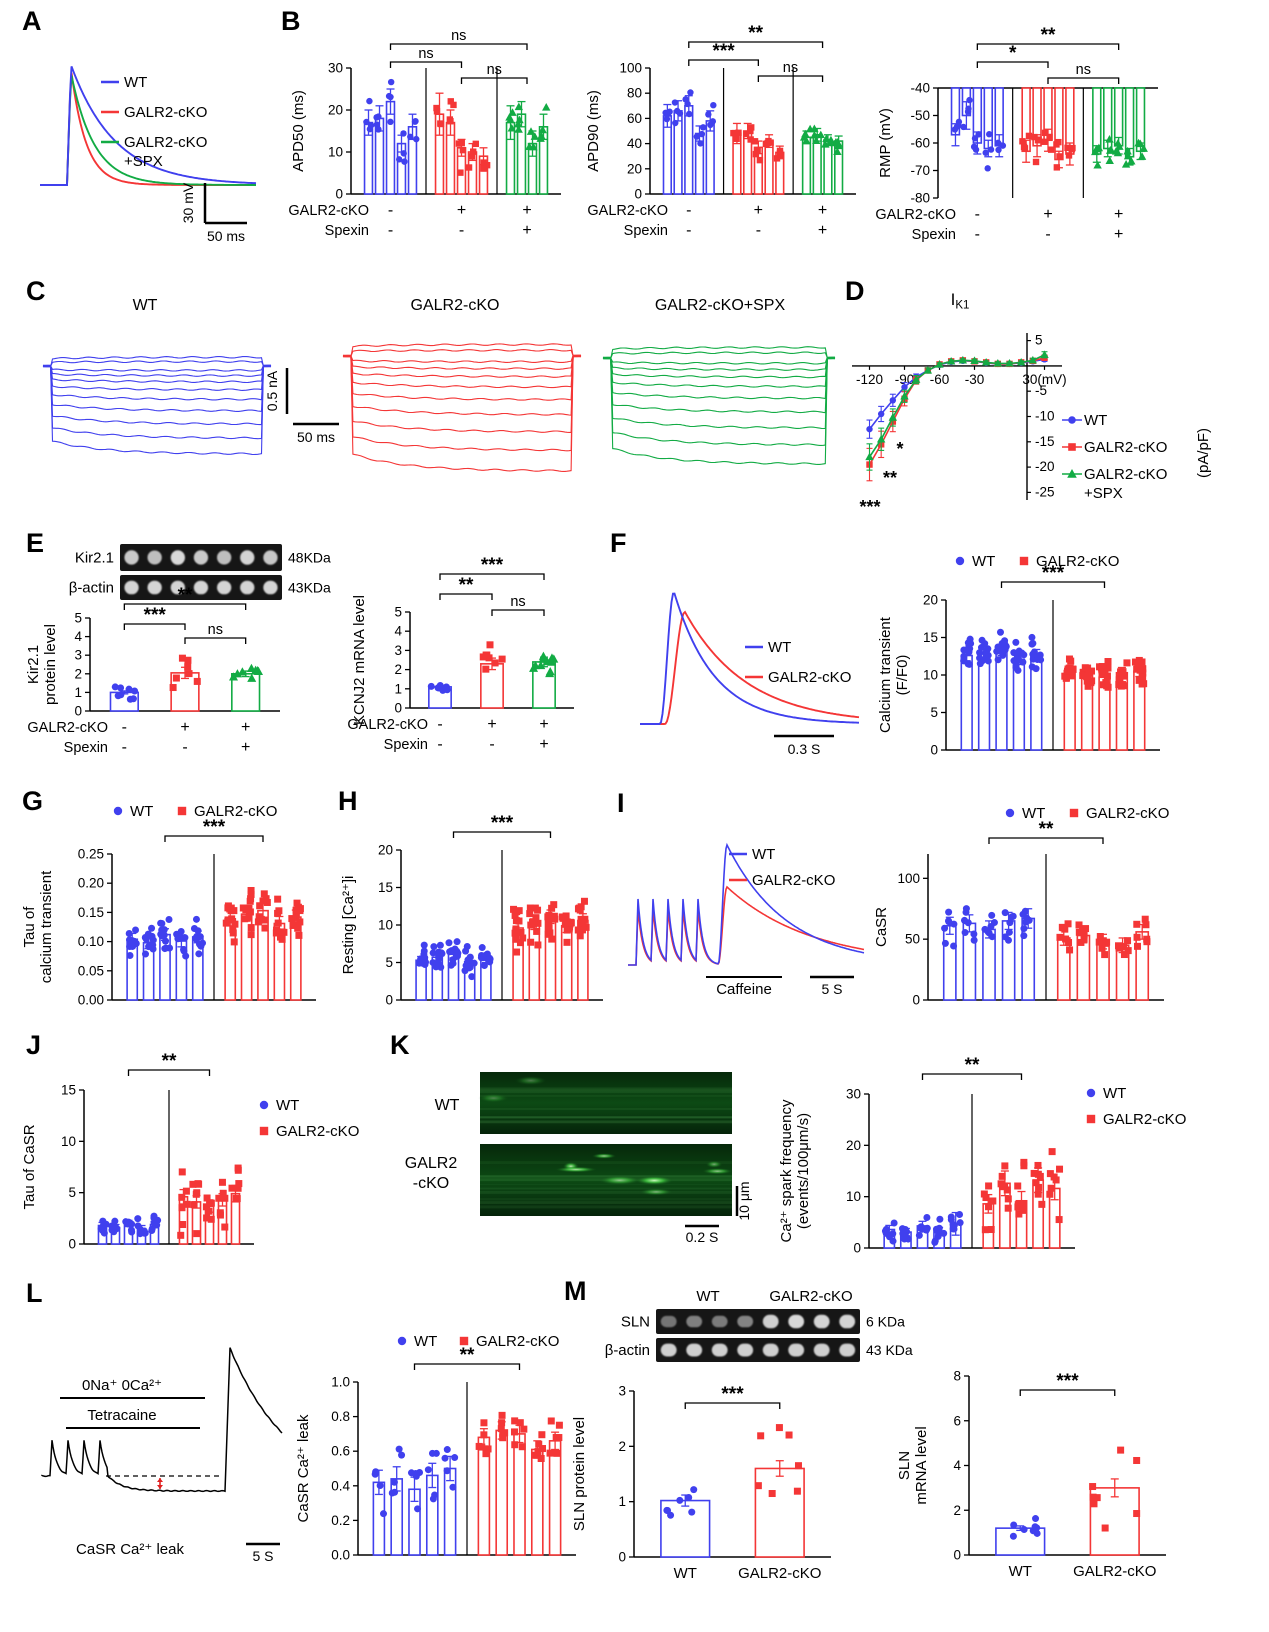 Image resolution: width=1269 pixels, height=1632 pixels. I want to click on scale-bar-label: 10 μm, so click(744, 1200).